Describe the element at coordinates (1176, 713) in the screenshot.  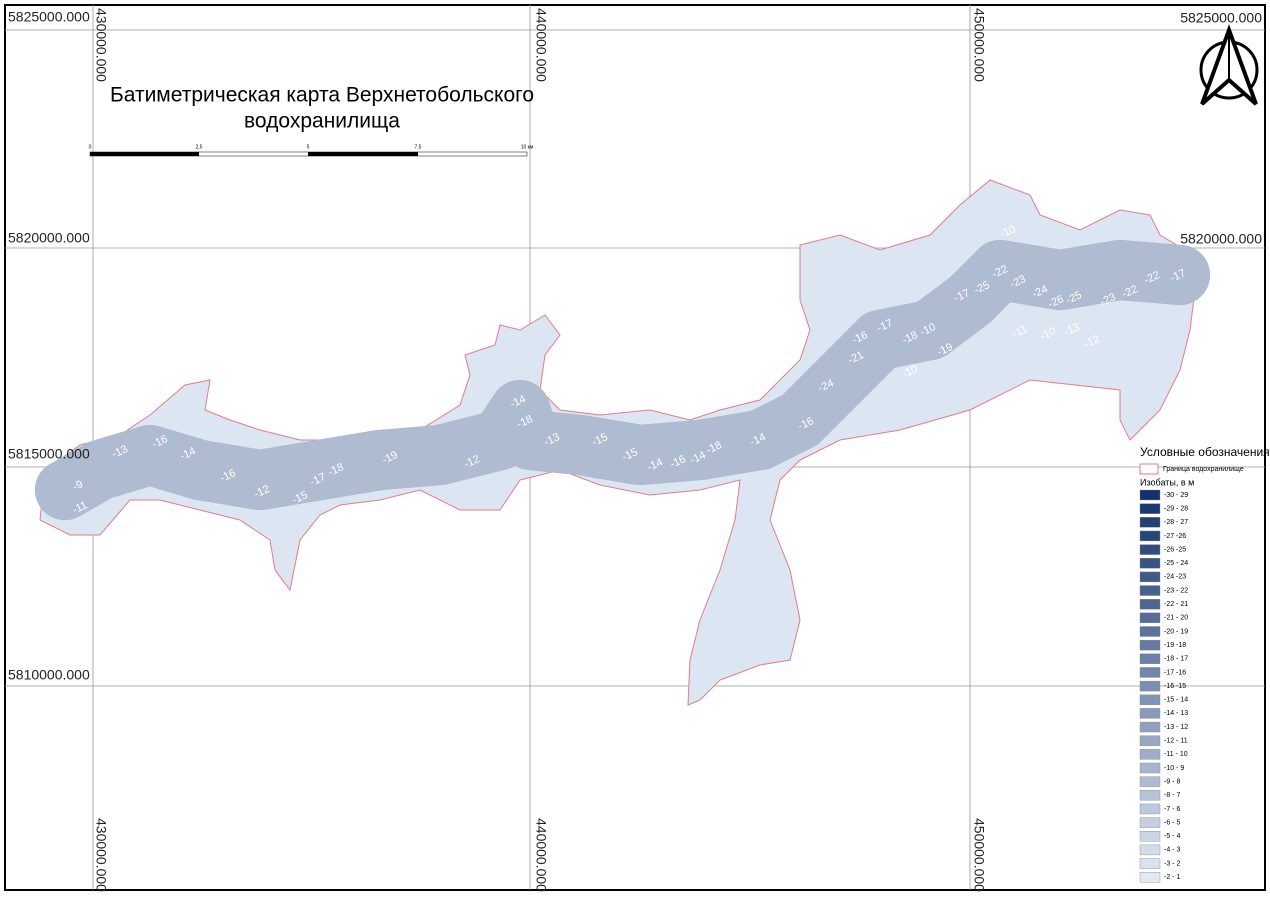
I see `legend-label: -14 - 13` at that location.